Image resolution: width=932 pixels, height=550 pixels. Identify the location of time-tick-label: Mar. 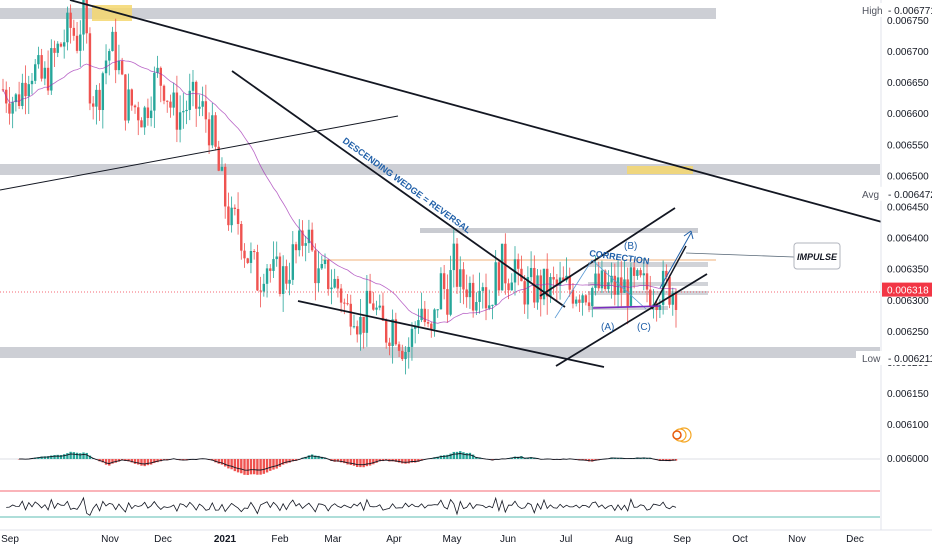
(333, 539).